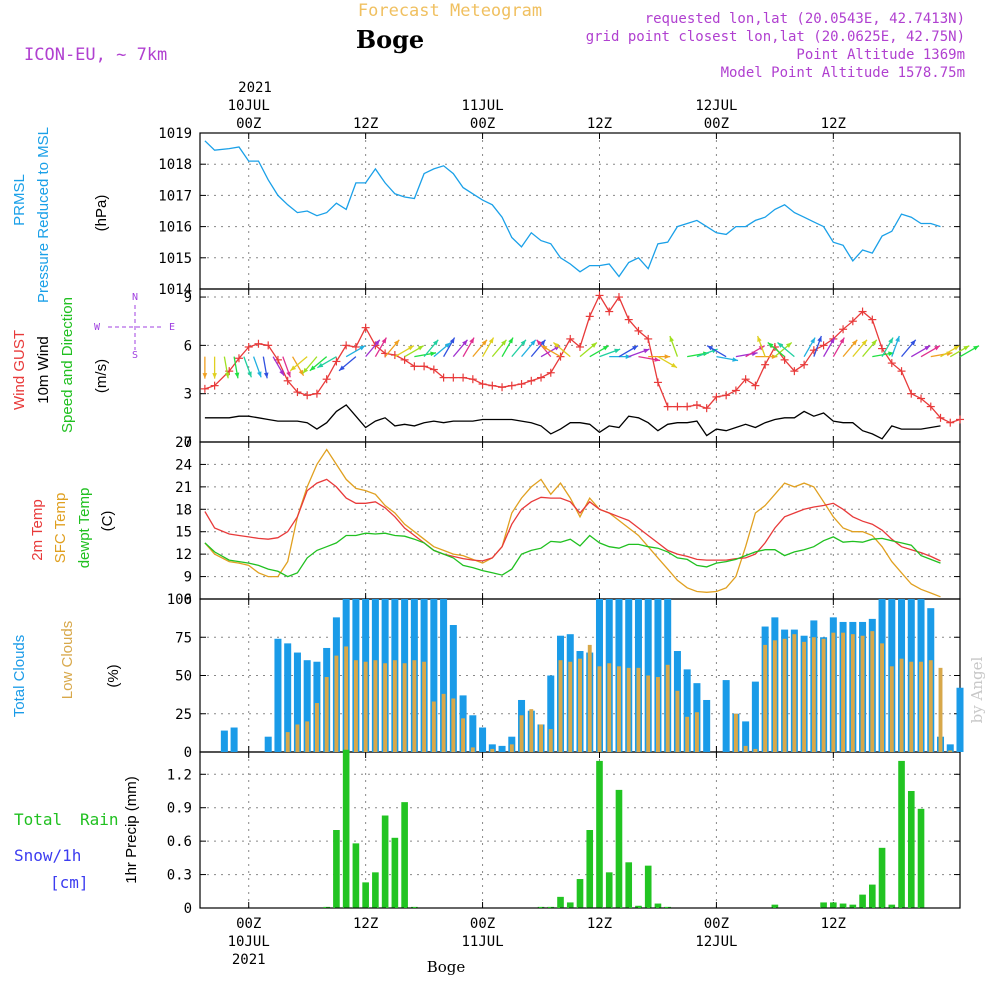  What do you see at coordinates (135, 355) in the screenshot?
I see `compass-s: S` at bounding box center [135, 355].